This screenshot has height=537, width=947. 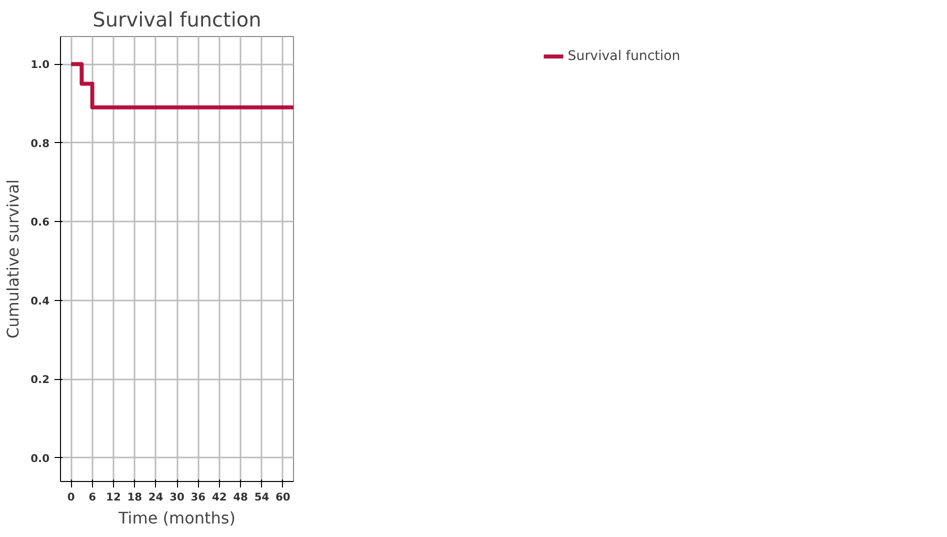 What do you see at coordinates (177, 497) in the screenshot?
I see `x-tick-label: 30` at bounding box center [177, 497].